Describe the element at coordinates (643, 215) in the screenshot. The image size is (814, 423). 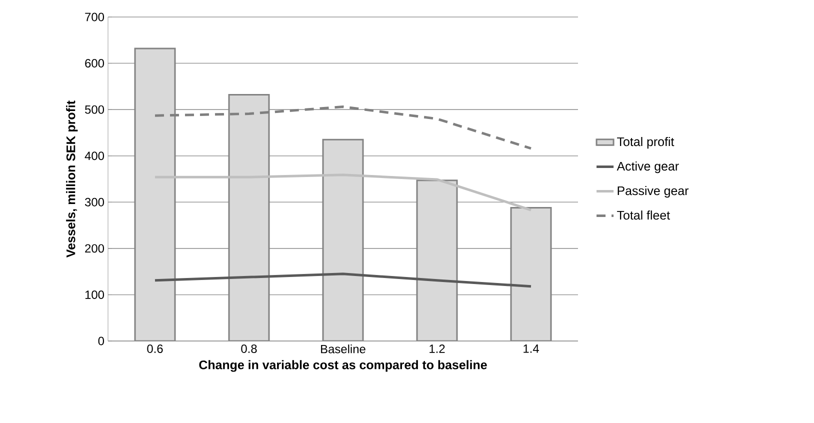
I see `legend-label: Total fleet` at that location.